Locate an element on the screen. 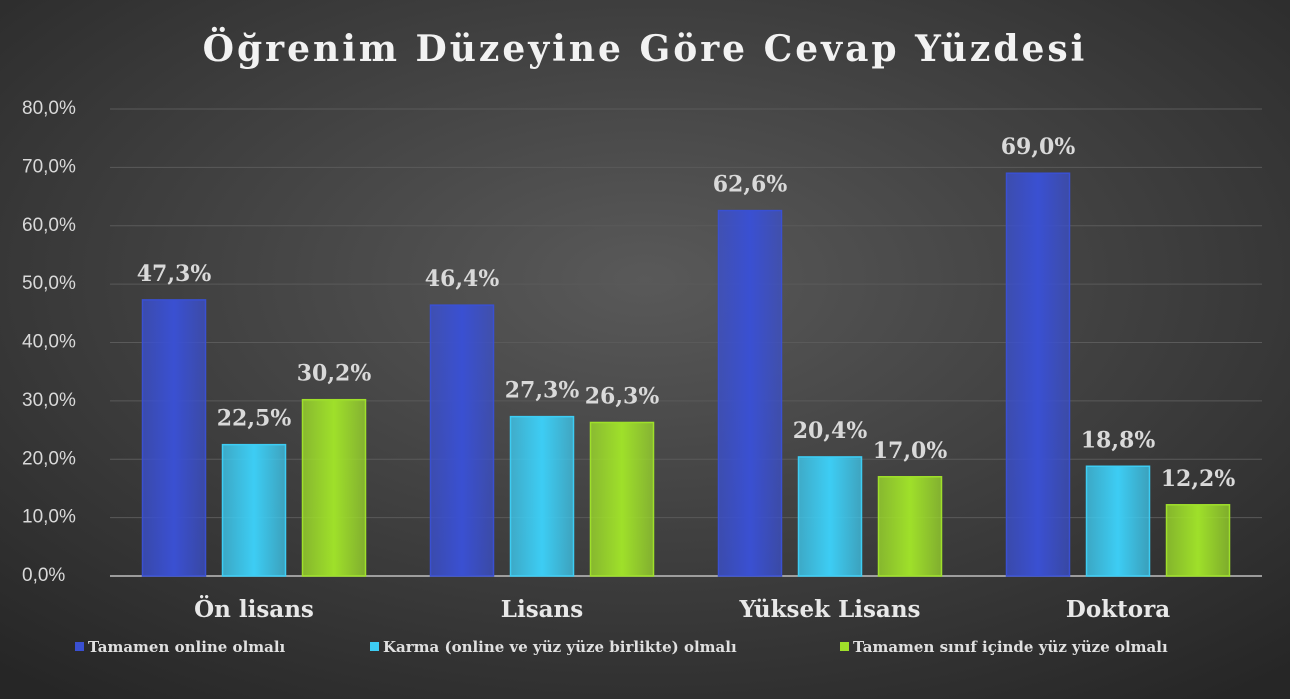  data-label: 22,5% is located at coordinates (254, 419).